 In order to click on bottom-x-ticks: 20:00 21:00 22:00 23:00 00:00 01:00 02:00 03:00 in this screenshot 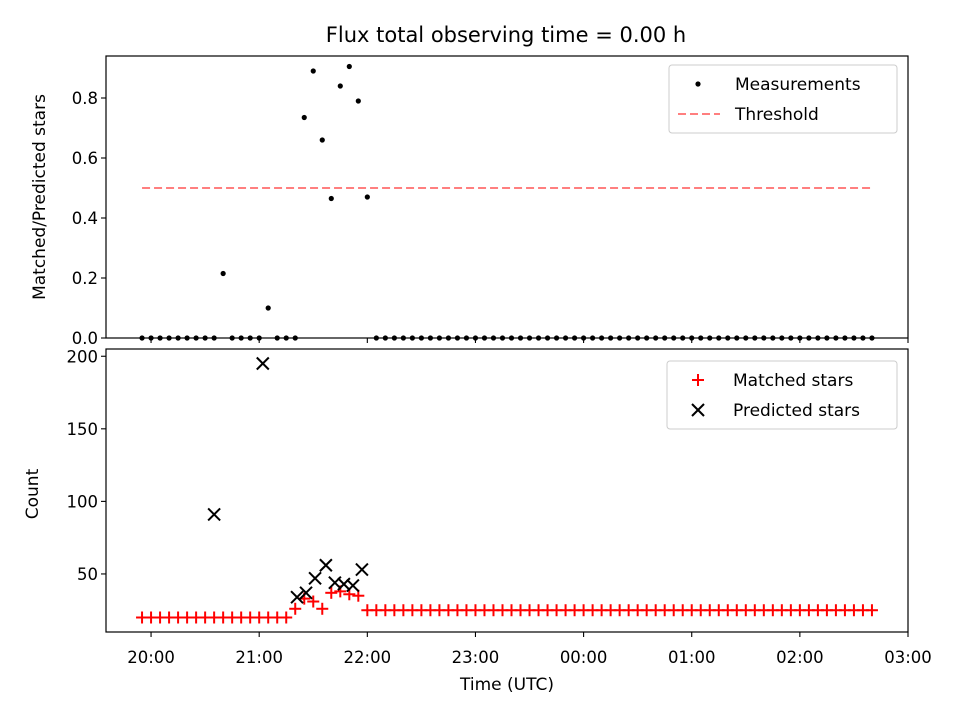, I will do `click(529, 649)`.